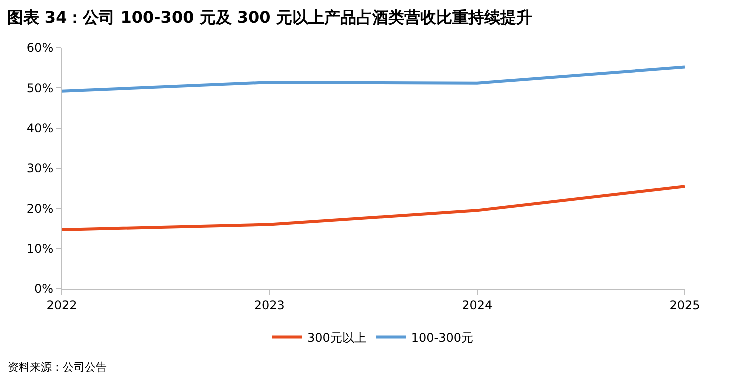 The image size is (737, 389). I want to click on y-tick-label: 0%, so click(44, 289).